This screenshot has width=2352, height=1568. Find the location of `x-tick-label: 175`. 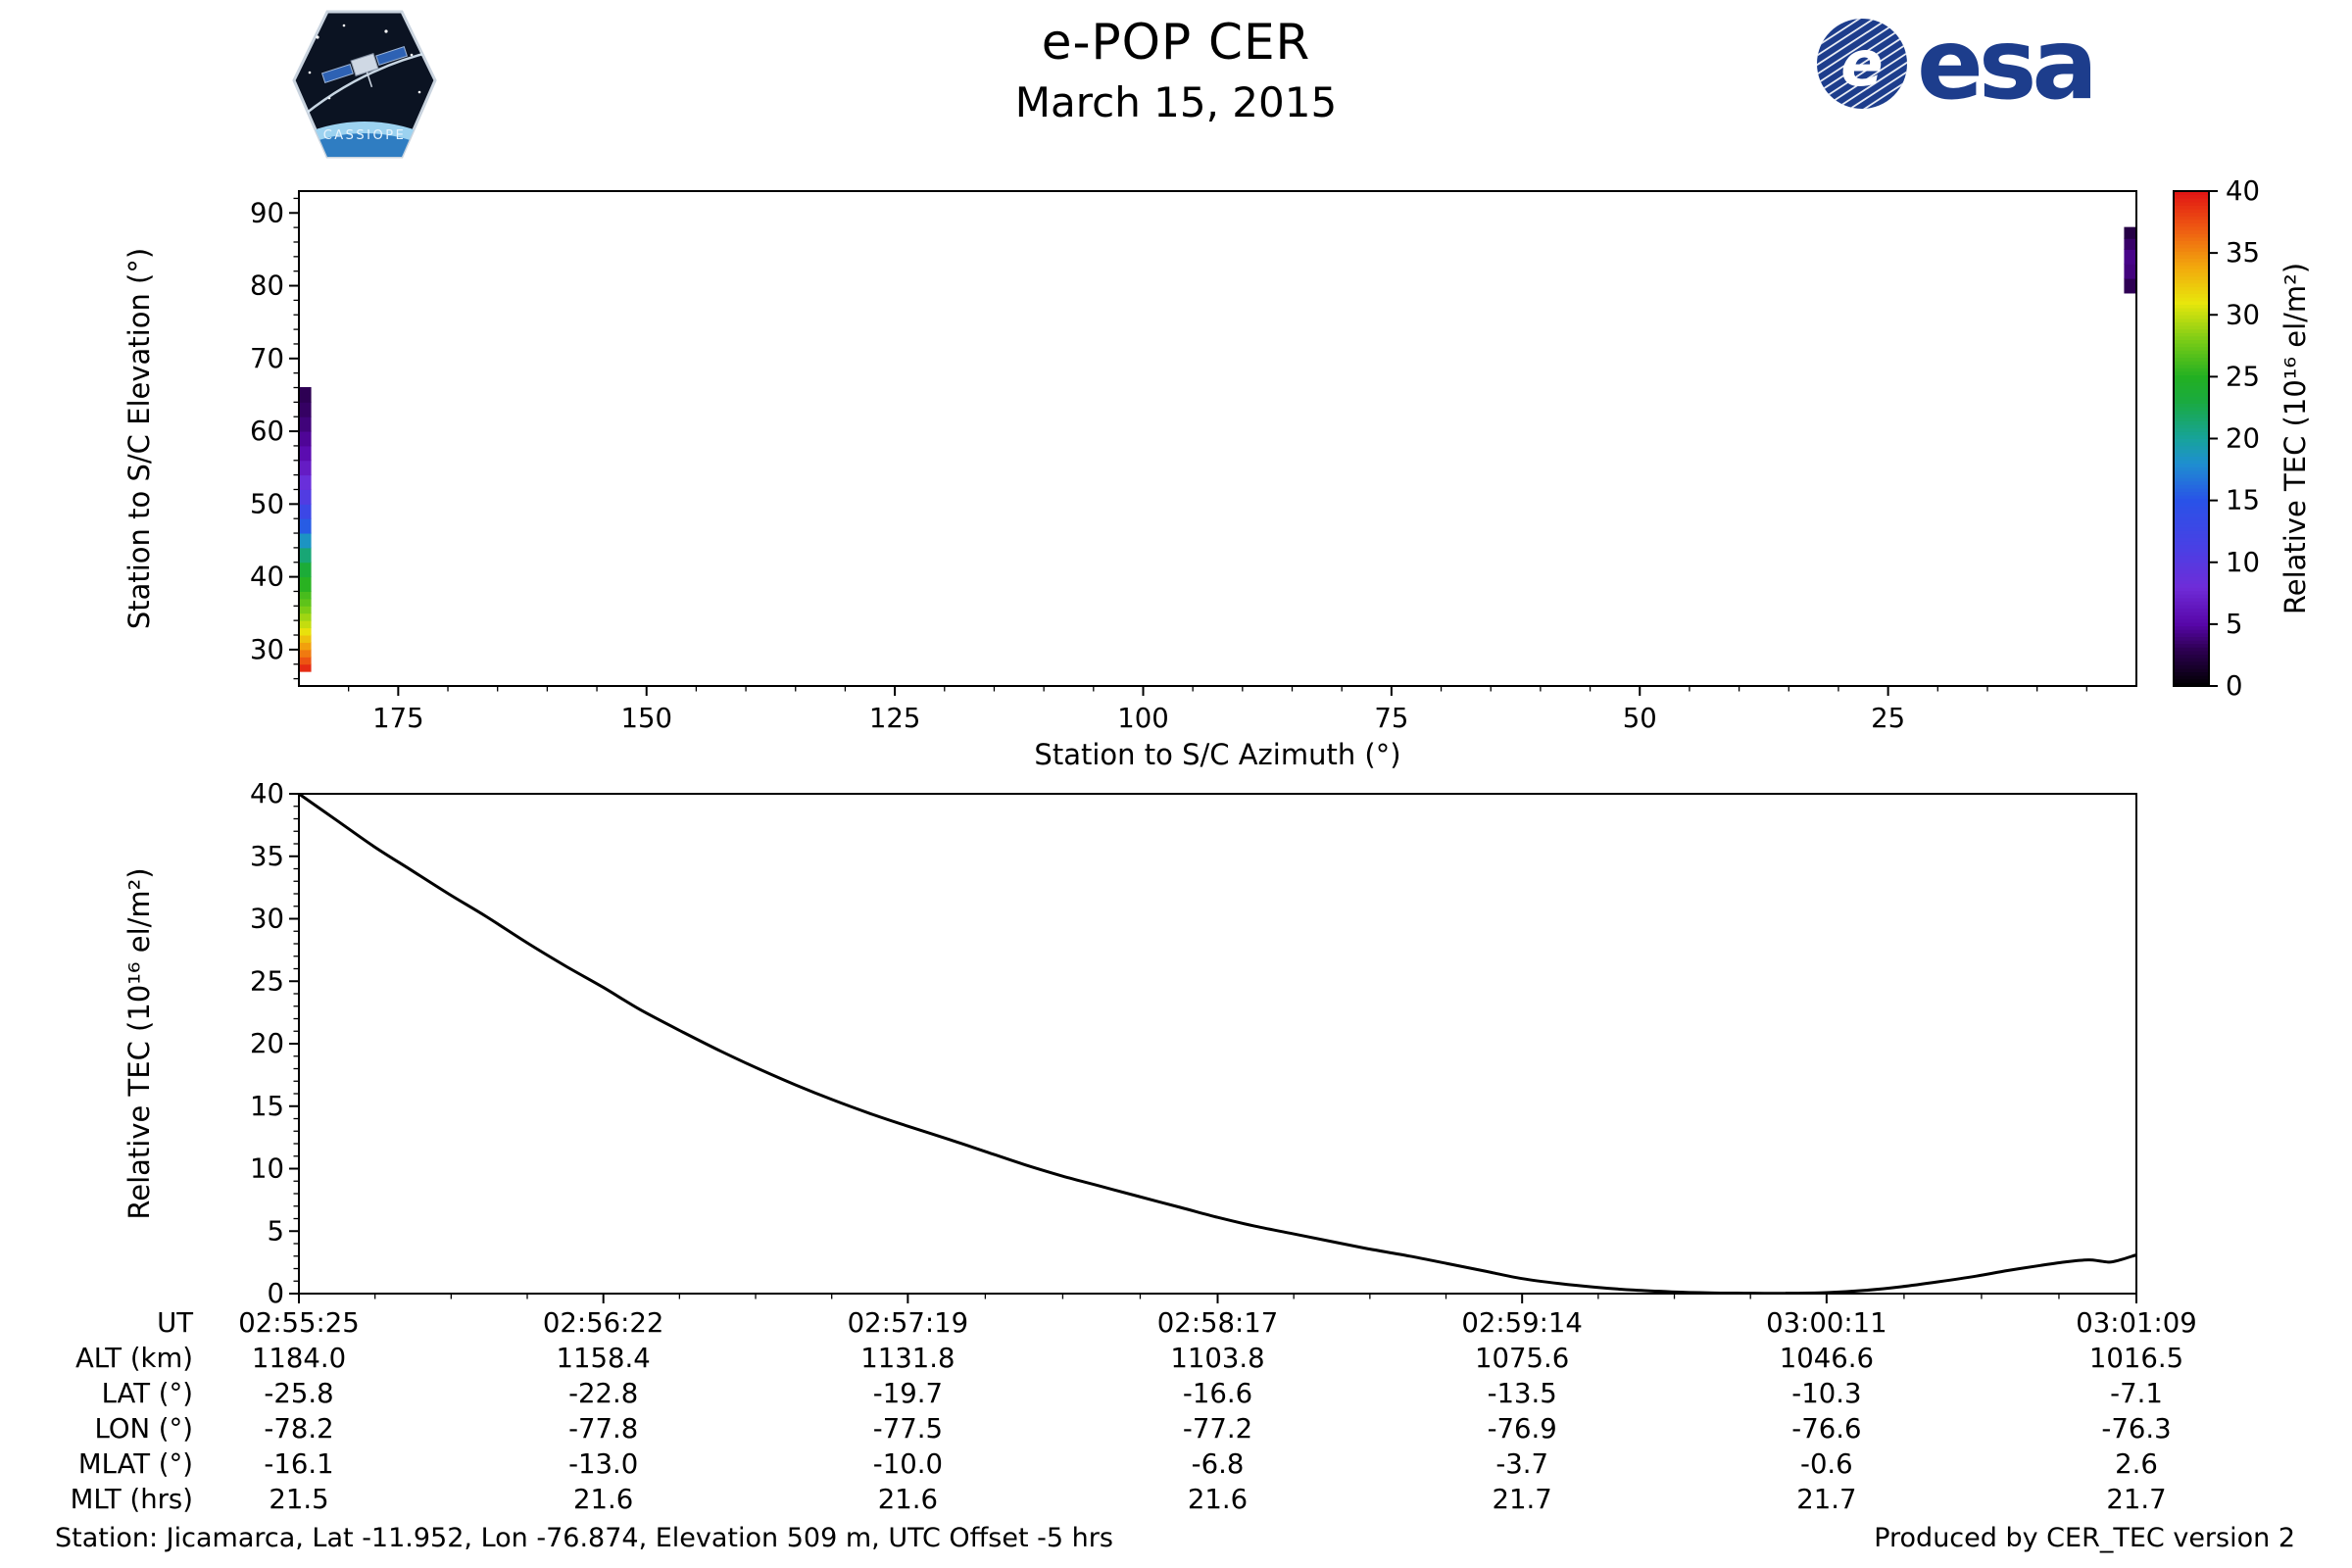

x-tick-label: 175 is located at coordinates (398, 718).